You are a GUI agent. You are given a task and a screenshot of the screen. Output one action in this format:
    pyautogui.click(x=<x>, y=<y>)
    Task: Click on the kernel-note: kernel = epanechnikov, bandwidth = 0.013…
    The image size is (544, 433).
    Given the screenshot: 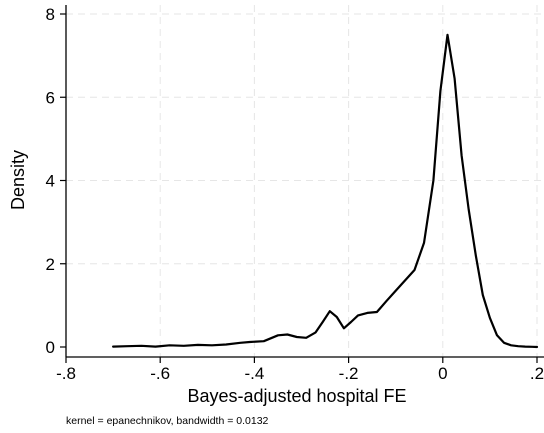 What is the action you would take?
    pyautogui.click(x=167, y=421)
    